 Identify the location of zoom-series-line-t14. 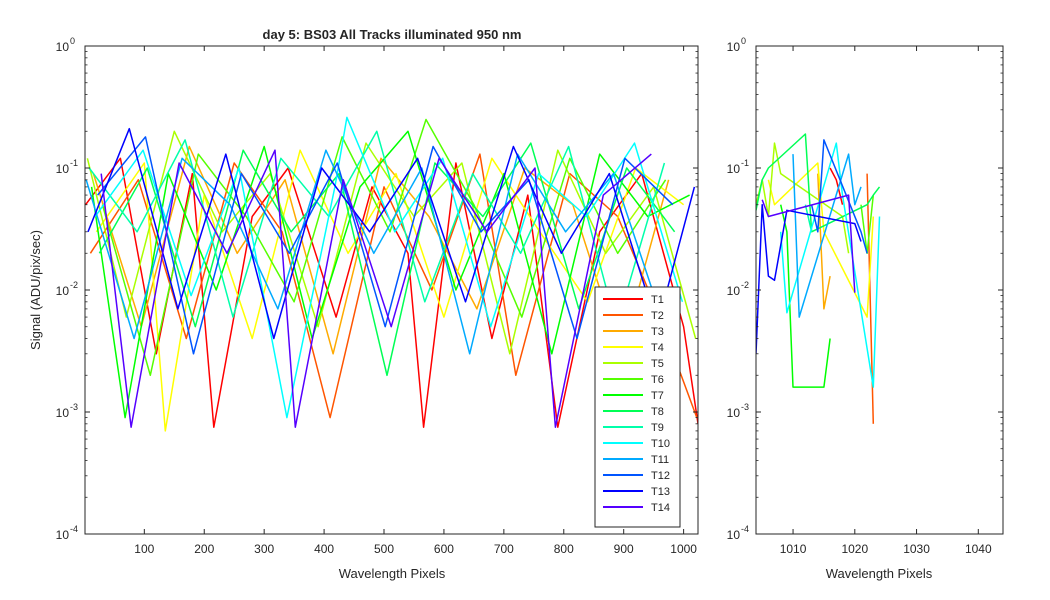
(808, 243).